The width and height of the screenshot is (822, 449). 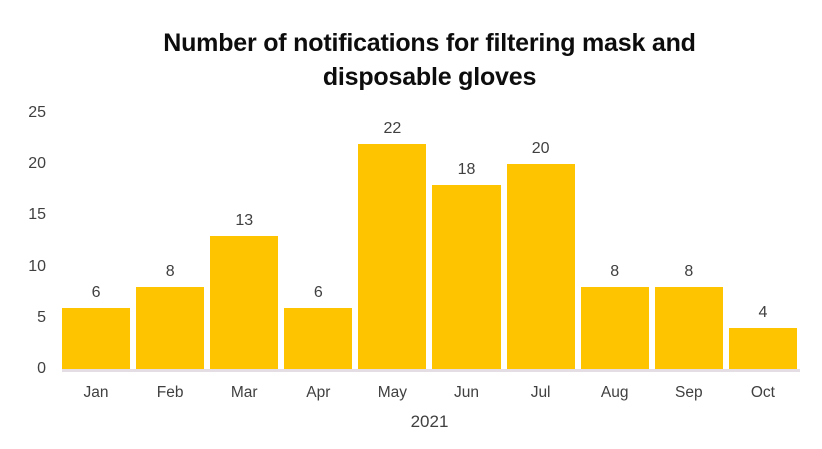 What do you see at coordinates (37, 214) in the screenshot?
I see `y-tick-label: 15` at bounding box center [37, 214].